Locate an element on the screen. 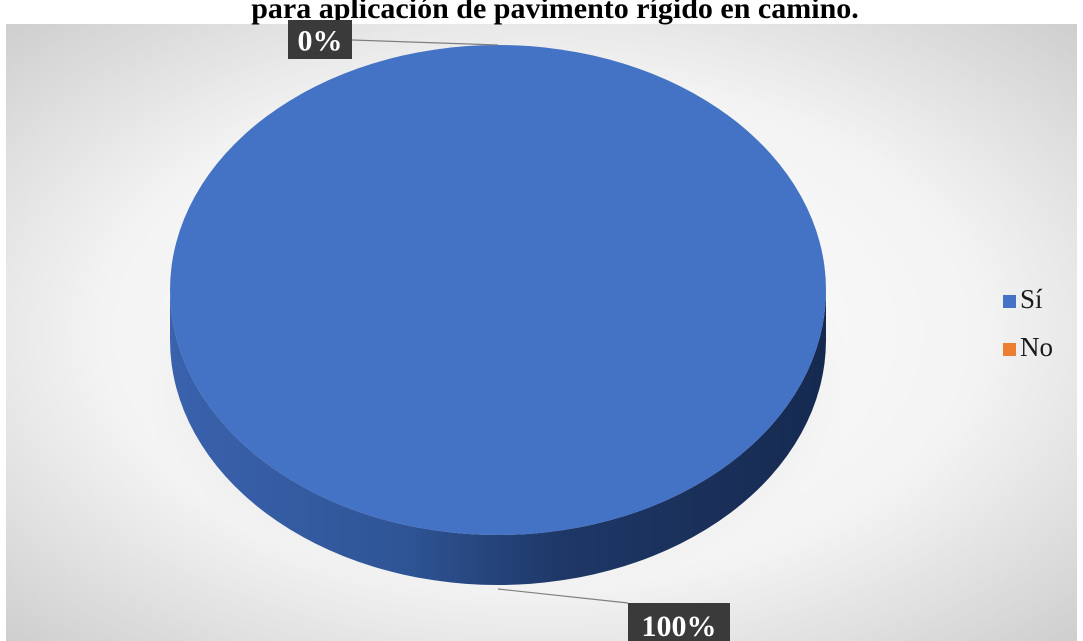 The image size is (1083, 641). legend-label-s-: Sí is located at coordinates (1031, 299).